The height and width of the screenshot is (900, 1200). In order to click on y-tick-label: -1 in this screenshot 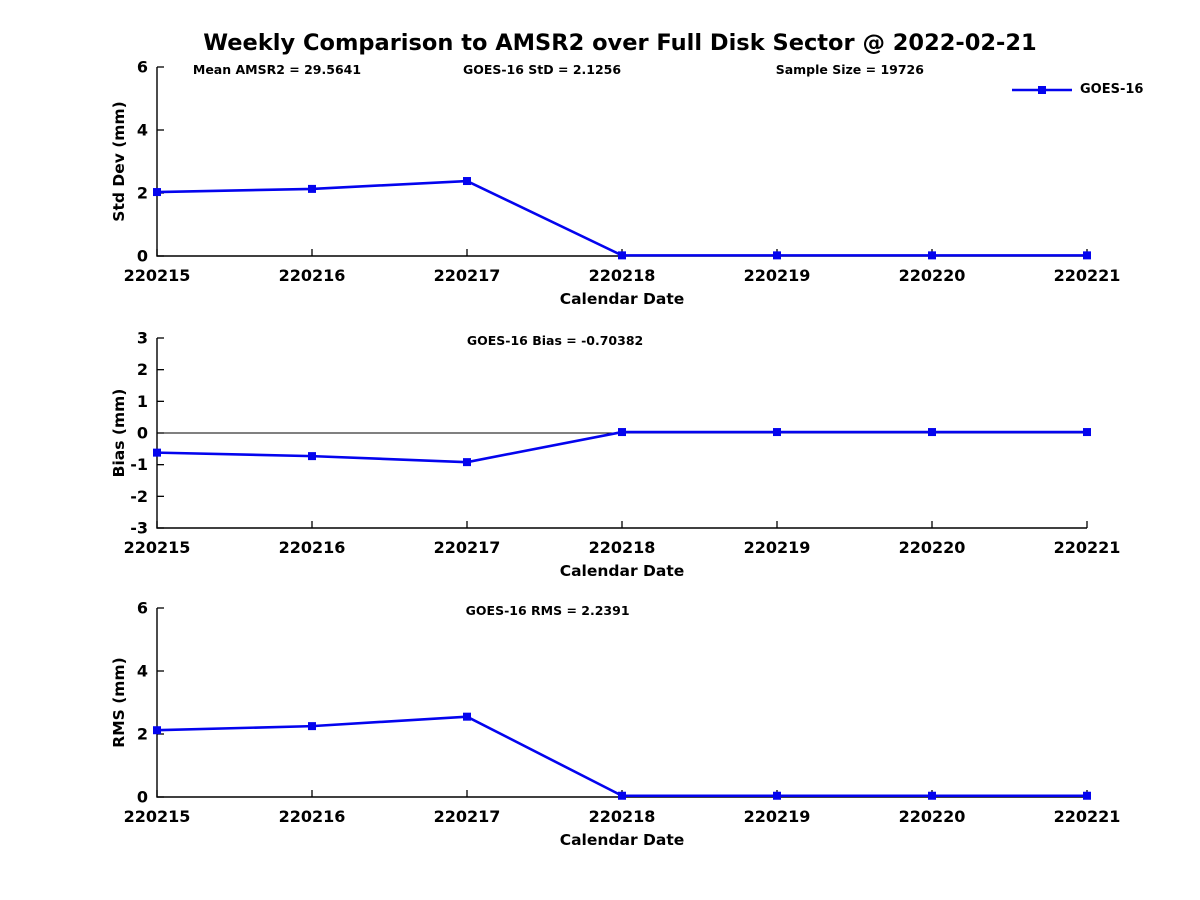, I will do `click(139, 464)`.